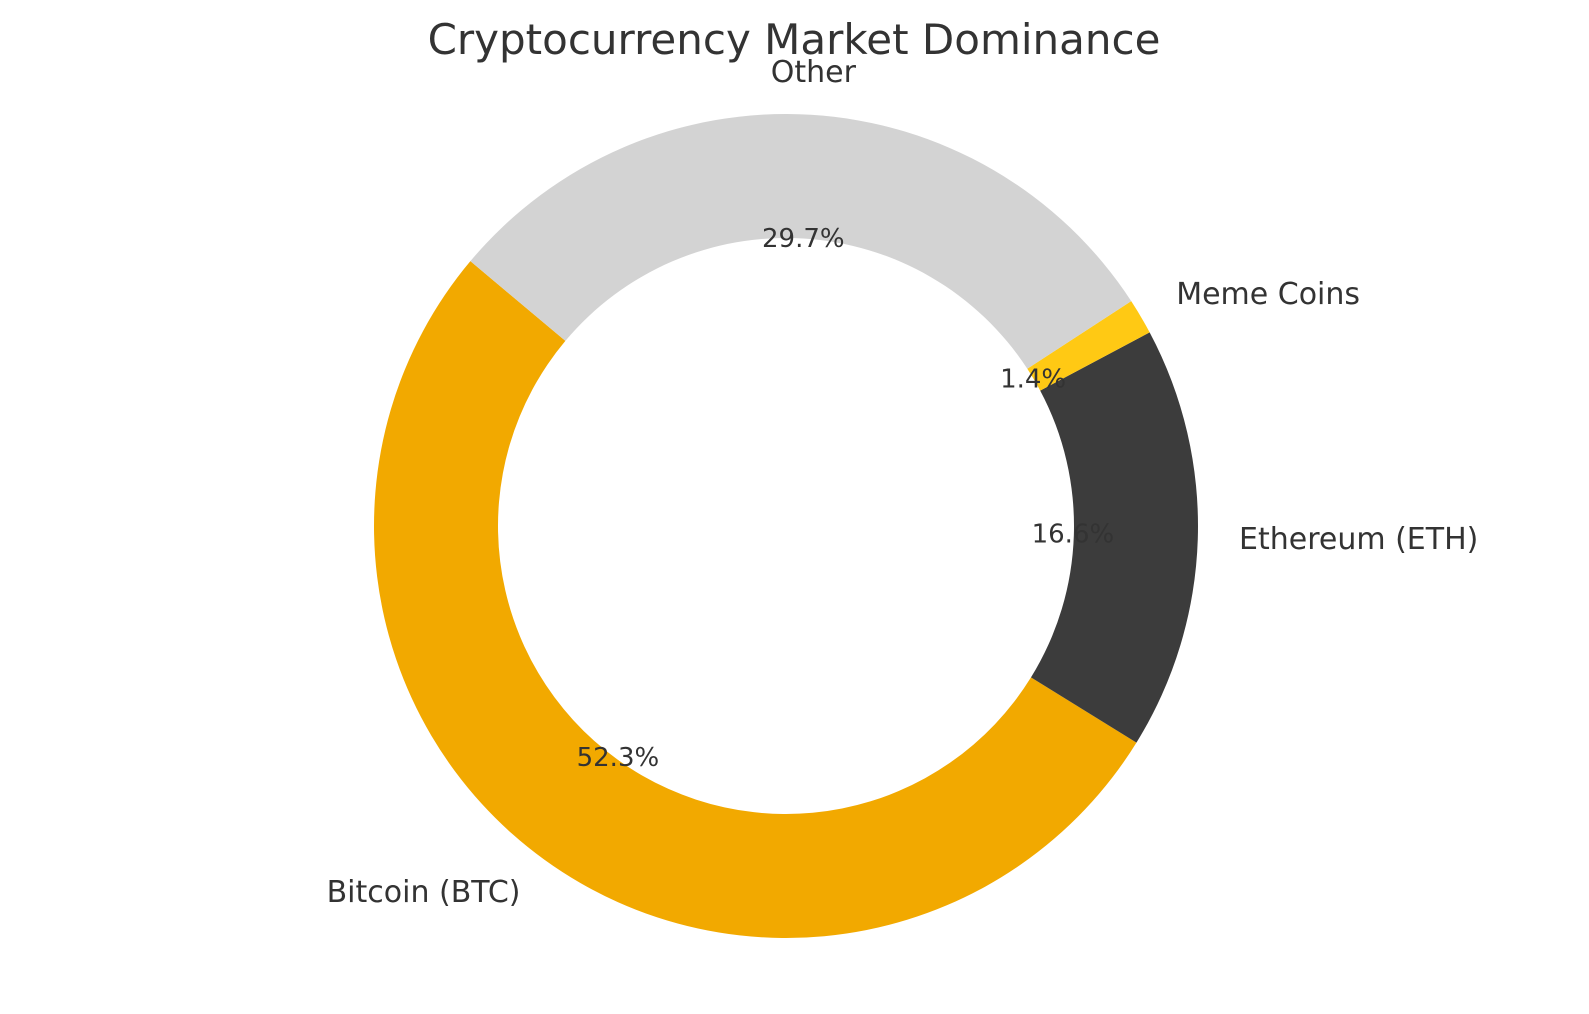  Describe the element at coordinates (803, 239) in the screenshot. I see `percent-label-other: 29.7%` at that location.